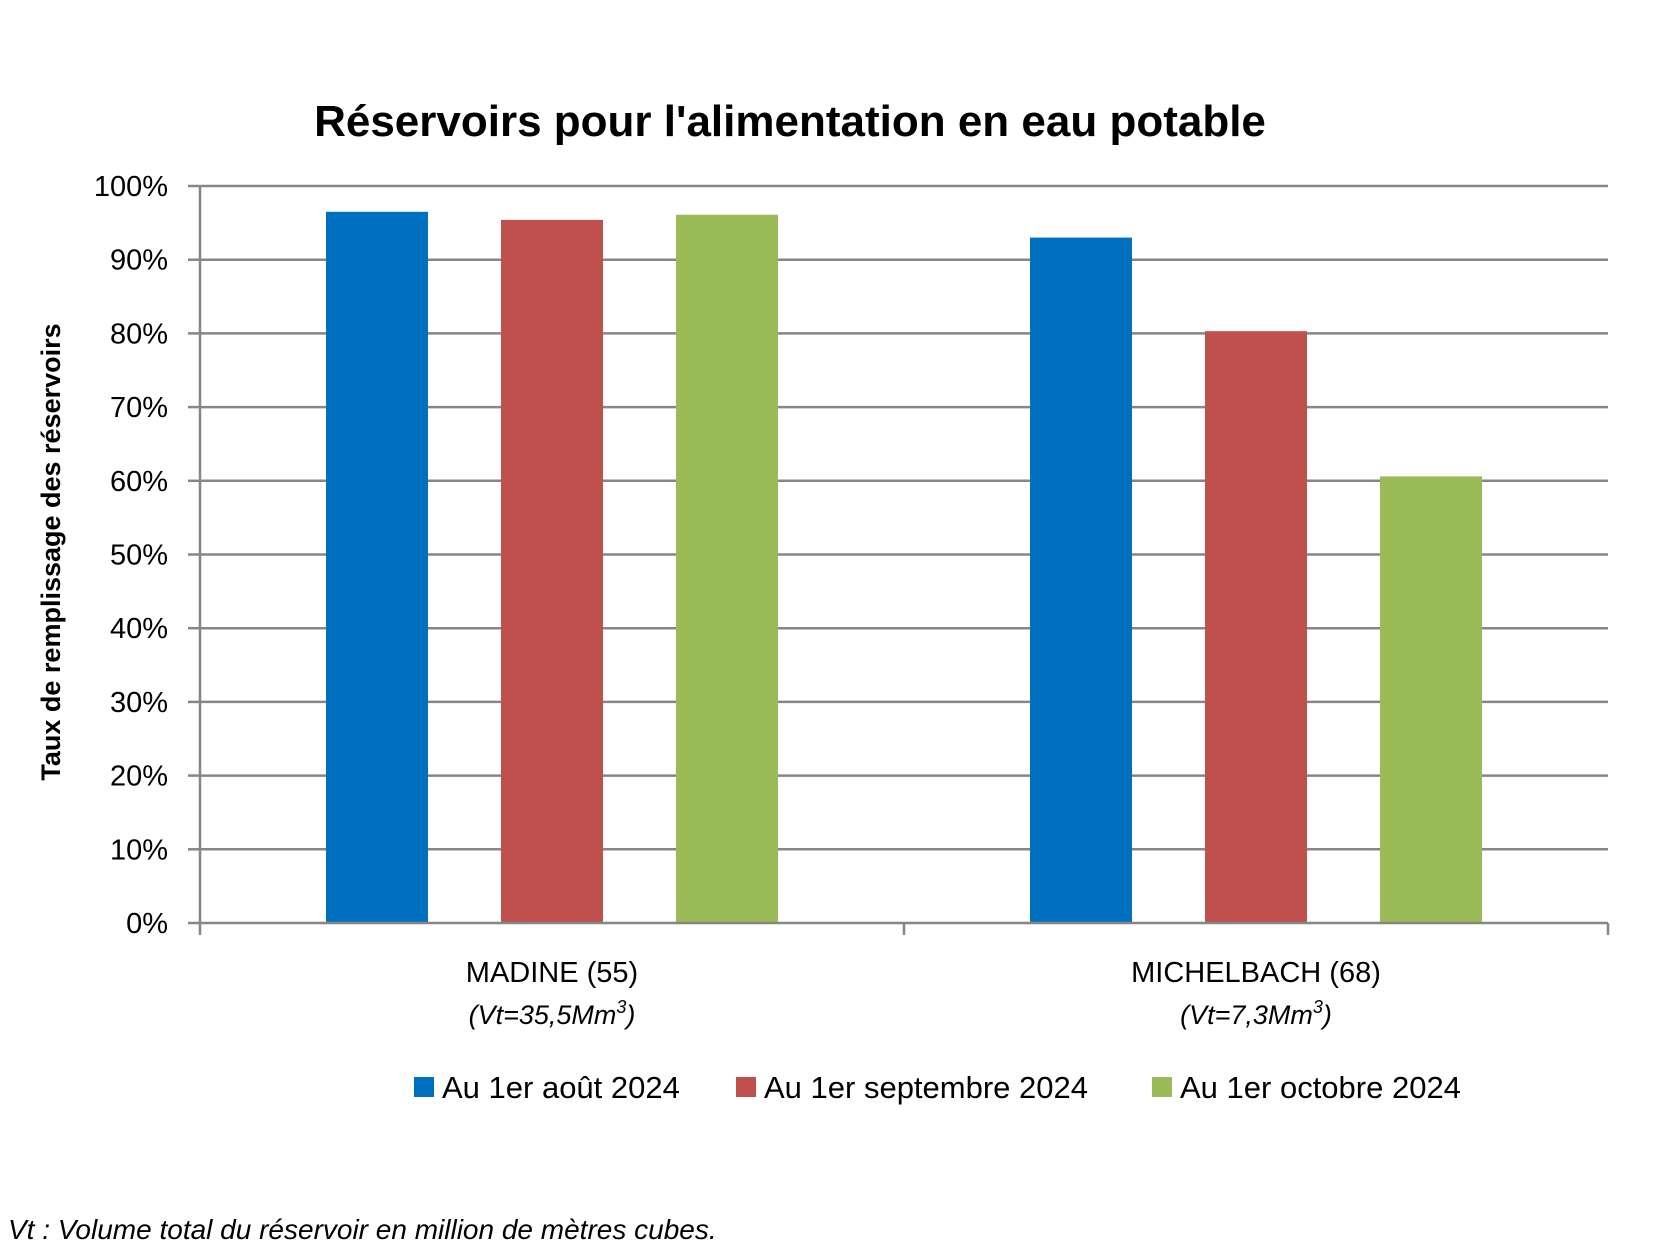 The image size is (1667, 1250). I want to click on legend-label: Au 1er septembre 2024, so click(926, 1087).